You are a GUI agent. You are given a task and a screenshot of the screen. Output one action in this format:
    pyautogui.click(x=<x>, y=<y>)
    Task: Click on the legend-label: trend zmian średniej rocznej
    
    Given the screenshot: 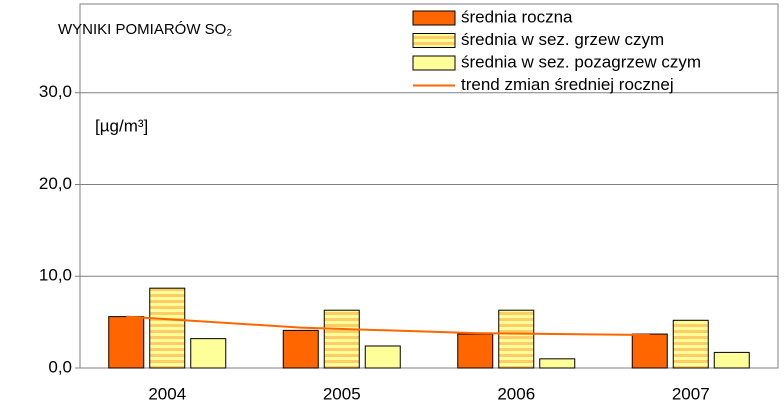 What is the action you would take?
    pyautogui.click(x=567, y=84)
    